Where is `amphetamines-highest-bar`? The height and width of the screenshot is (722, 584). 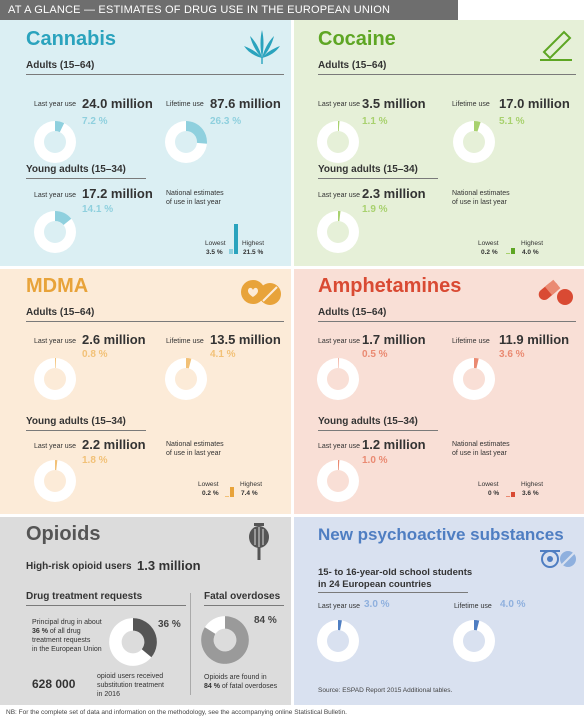 amphetamines-highest-bar is located at coordinates (513, 494).